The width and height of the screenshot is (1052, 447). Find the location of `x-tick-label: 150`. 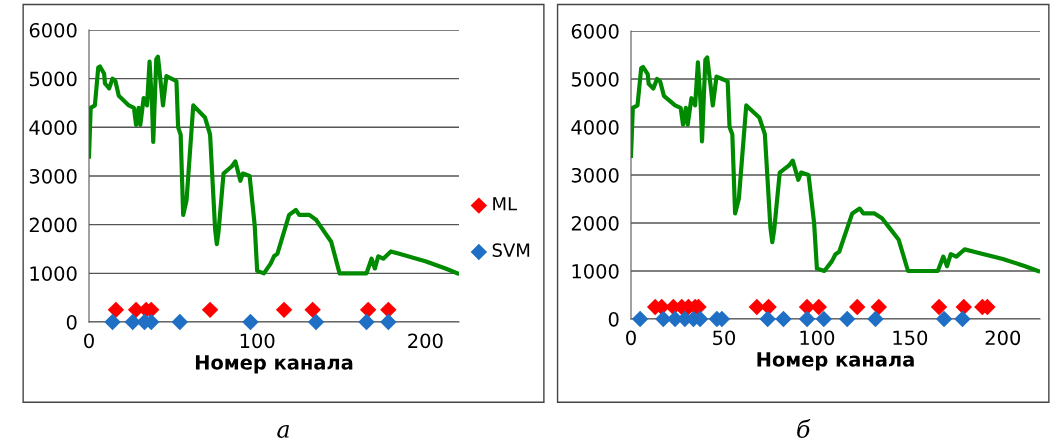

x-tick-label: 150 is located at coordinates (910, 338).